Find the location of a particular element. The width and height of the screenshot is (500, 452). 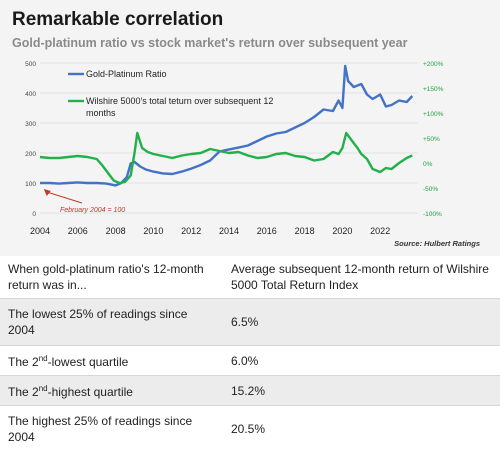

y-right-tick-label: 0% is located at coordinates (428, 164).